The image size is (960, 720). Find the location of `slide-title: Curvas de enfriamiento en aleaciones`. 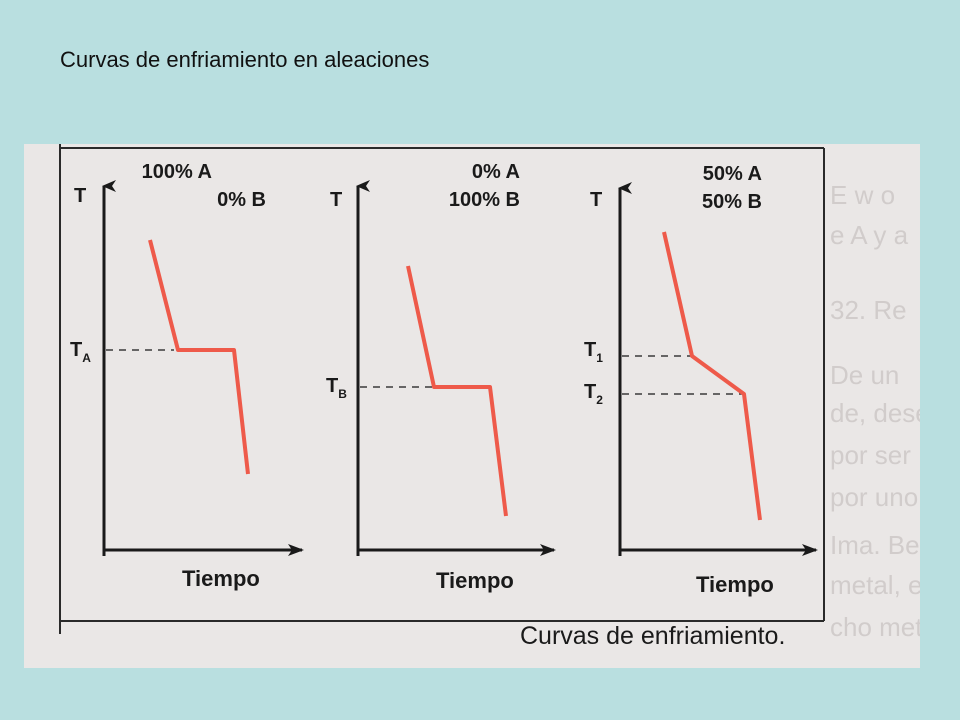

slide-title: Curvas de enfriamiento en aleaciones is located at coordinates (245, 59).